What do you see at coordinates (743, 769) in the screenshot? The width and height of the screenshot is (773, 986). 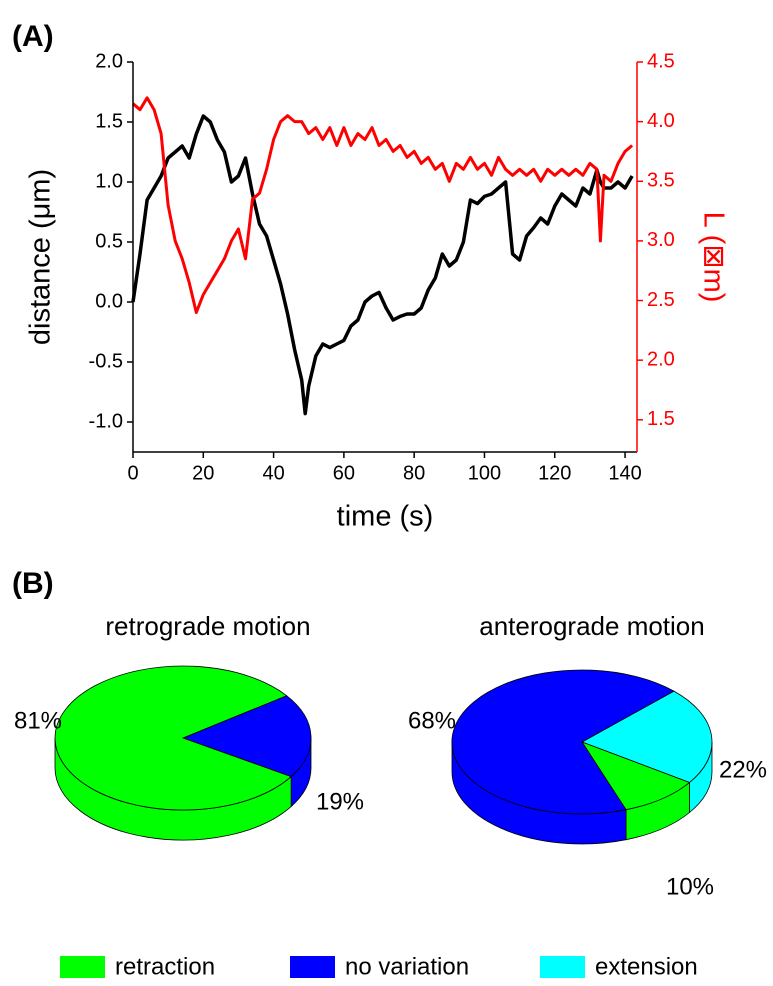 I see `pie-value-label: 22%` at bounding box center [743, 769].